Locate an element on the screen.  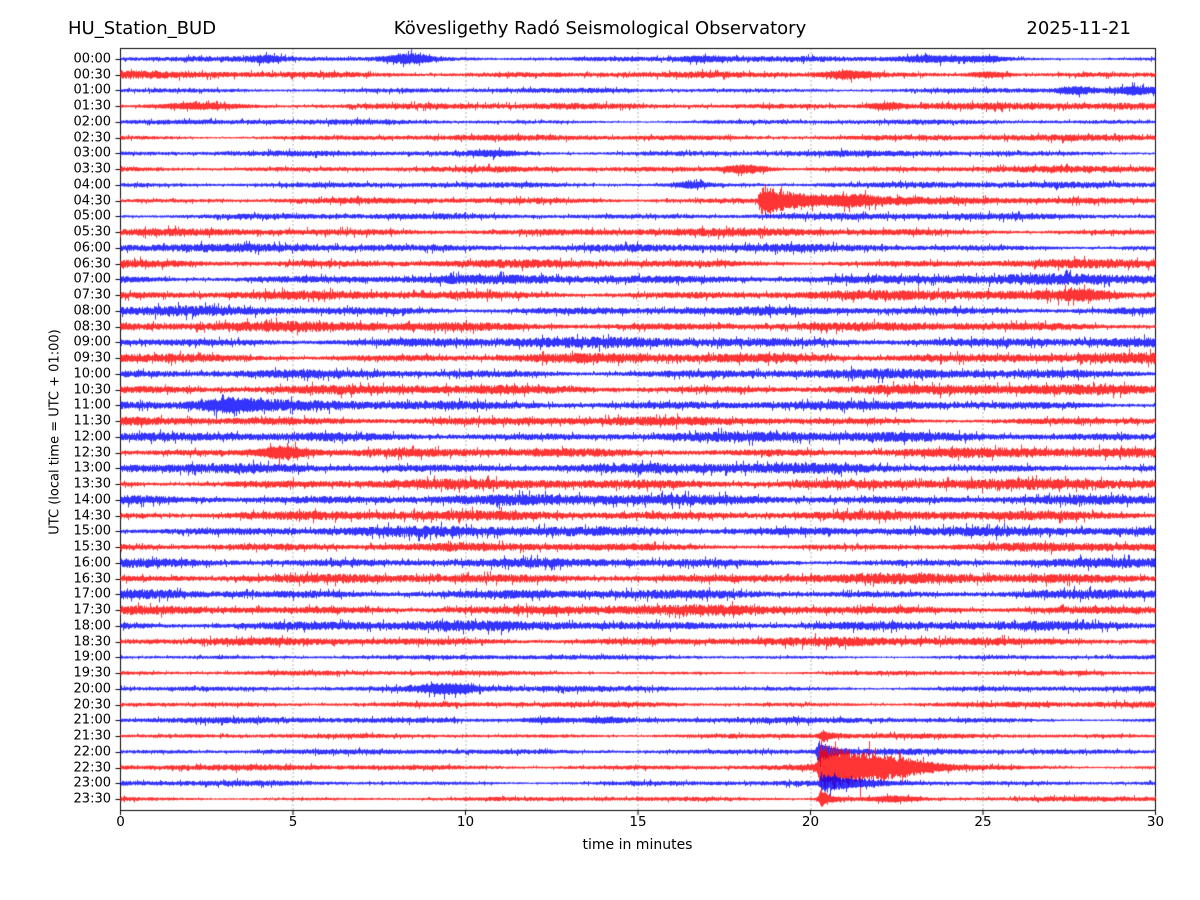
y-axis-label: UTC (local time = UTC + 01:00) is located at coordinates (55, 432).